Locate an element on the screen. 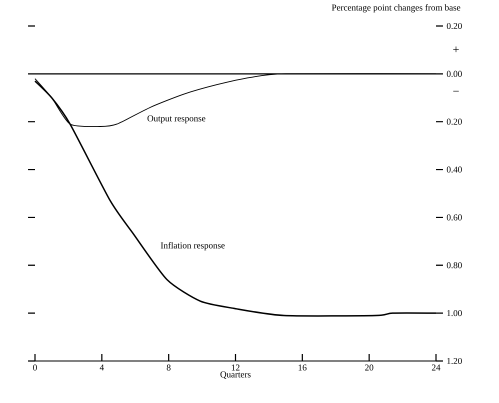  y-tick-label: 0.40 is located at coordinates (454, 169).